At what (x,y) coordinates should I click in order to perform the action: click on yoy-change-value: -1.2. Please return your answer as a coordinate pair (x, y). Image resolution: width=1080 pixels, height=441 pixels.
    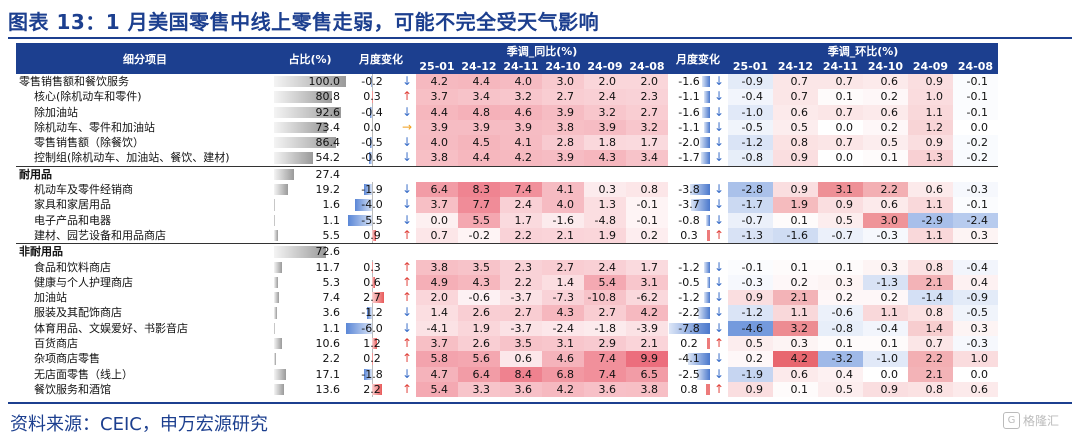
    Looking at the image, I should click on (689, 267).